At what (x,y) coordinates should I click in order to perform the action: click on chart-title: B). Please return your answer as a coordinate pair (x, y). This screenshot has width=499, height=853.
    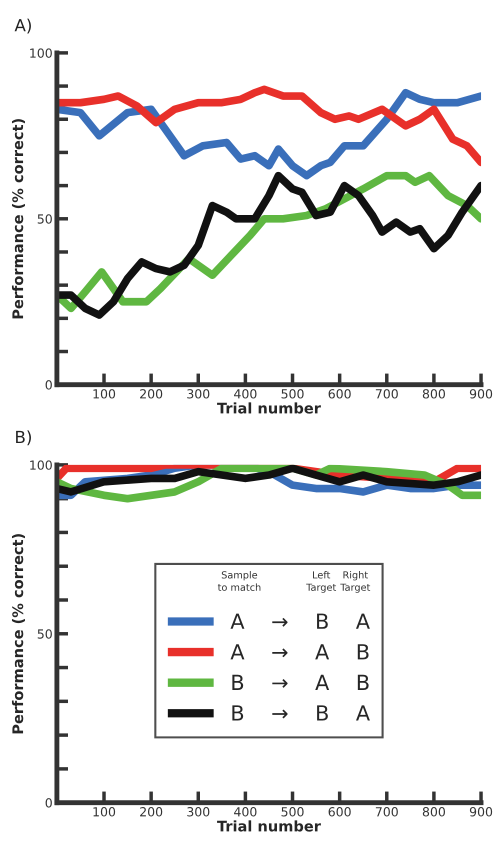
    Looking at the image, I should click on (23, 438).